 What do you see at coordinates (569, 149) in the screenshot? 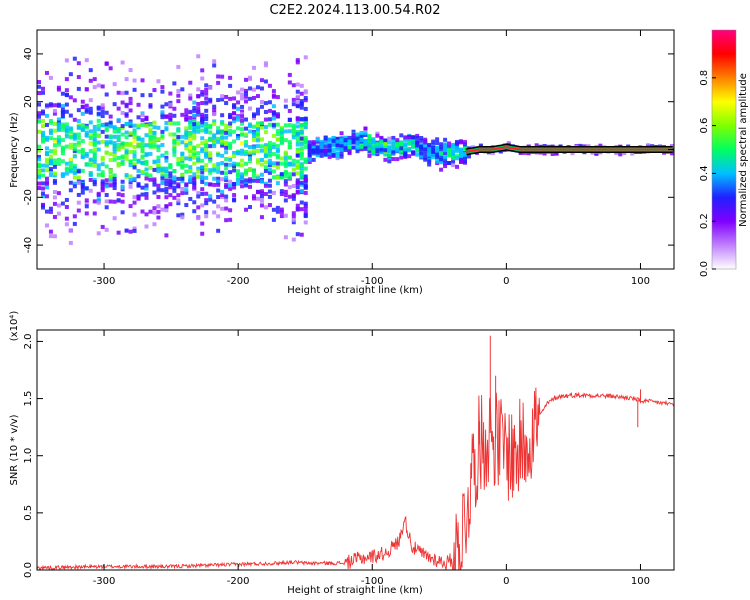
I see `spectrogram-ridge` at bounding box center [569, 149].